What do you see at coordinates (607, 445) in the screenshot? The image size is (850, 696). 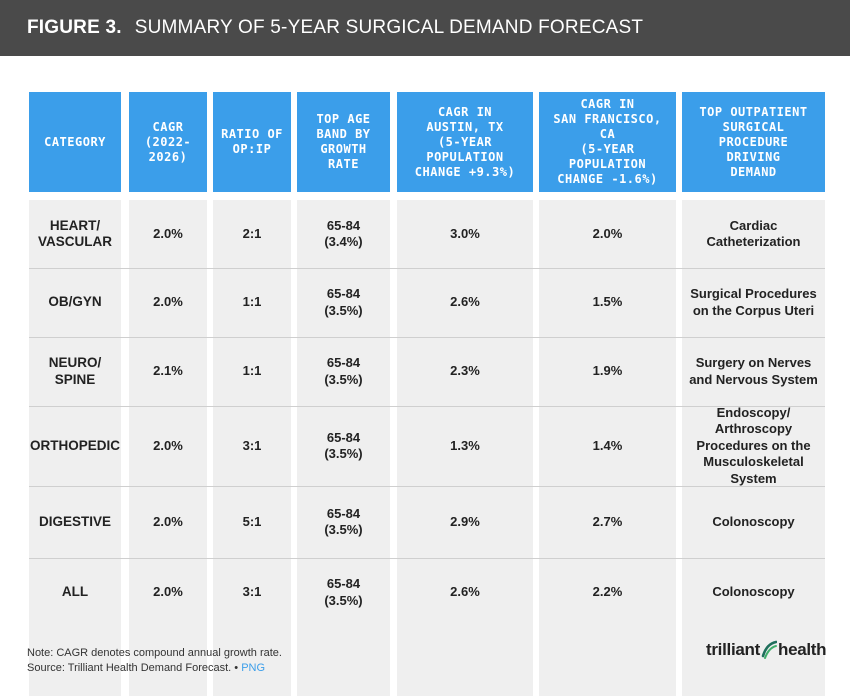 I see `cell-sf-cagr: 1.4%` at bounding box center [607, 445].